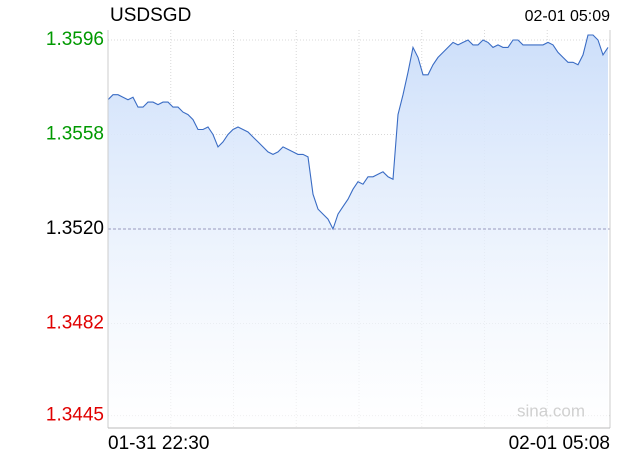 The image size is (620, 460). What do you see at coordinates (150, 15) in the screenshot?
I see `chart-title: USDSGD` at bounding box center [150, 15].